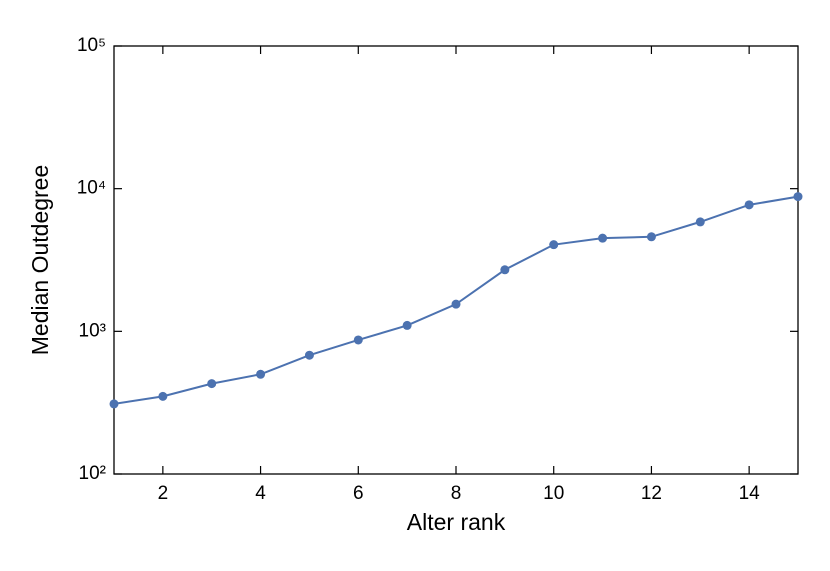 The height and width of the screenshot is (571, 830). What do you see at coordinates (40, 260) in the screenshot?
I see `y-axis-label: Median Outdegree` at bounding box center [40, 260].